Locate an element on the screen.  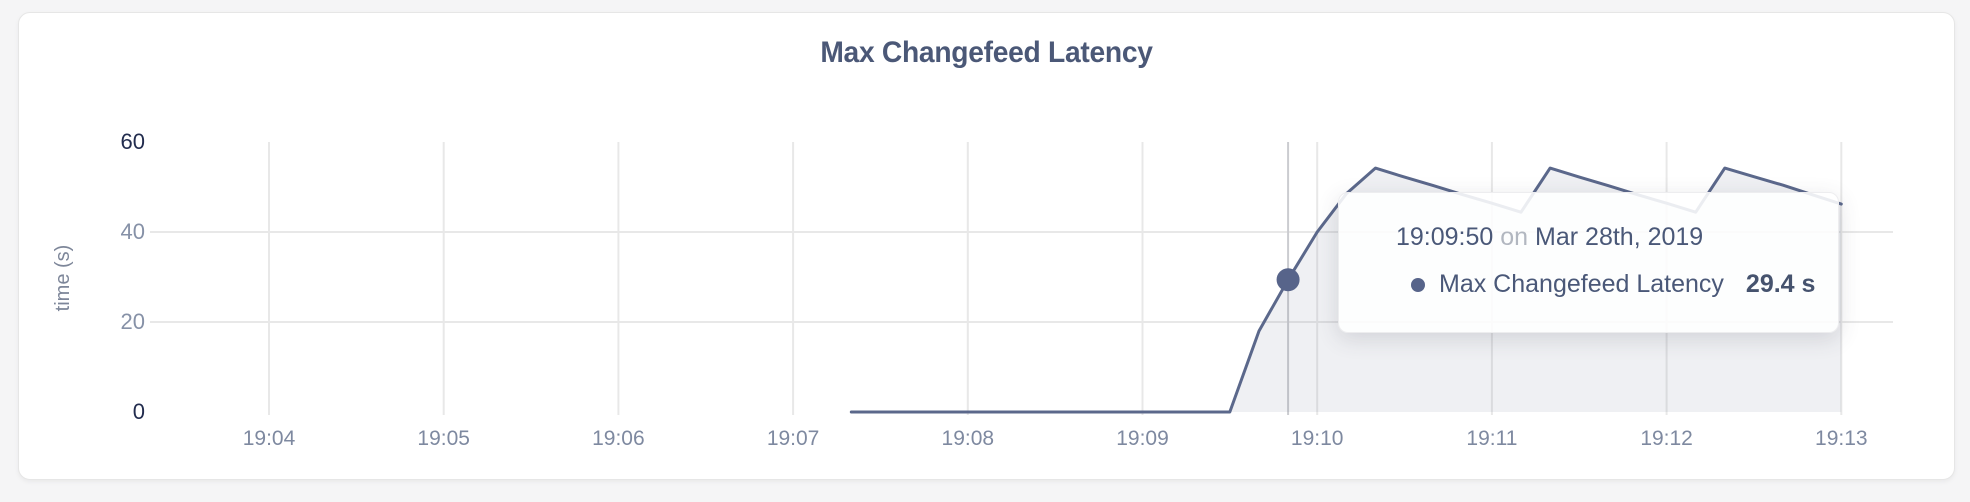
y-tick-label: 0 is located at coordinates (138, 411).